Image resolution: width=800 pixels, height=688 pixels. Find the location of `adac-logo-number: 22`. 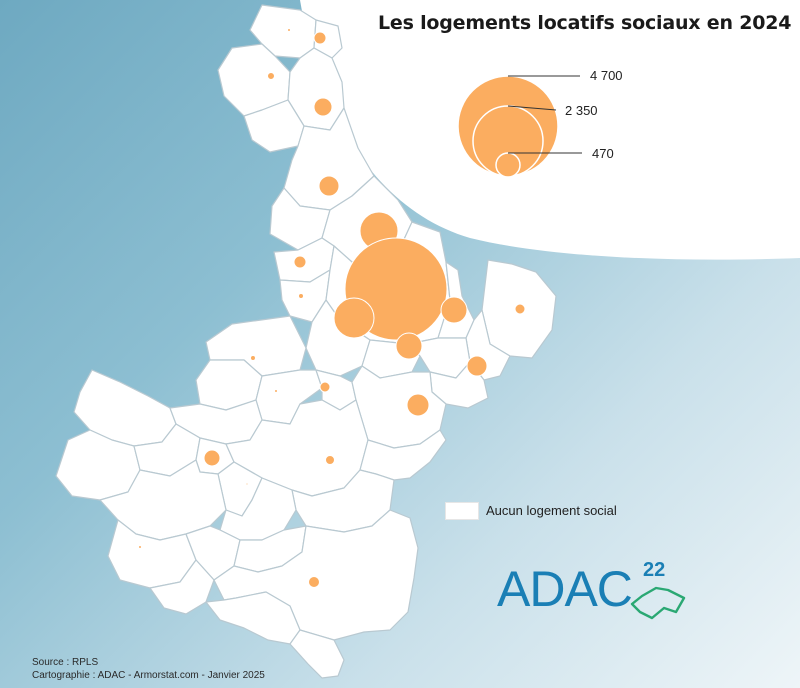

adac-logo-number: 22 is located at coordinates (654, 570).